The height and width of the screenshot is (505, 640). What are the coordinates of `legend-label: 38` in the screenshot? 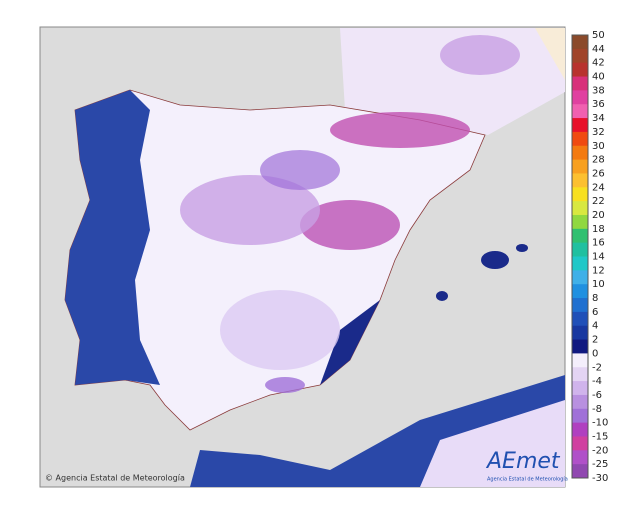 It's located at (598, 90).